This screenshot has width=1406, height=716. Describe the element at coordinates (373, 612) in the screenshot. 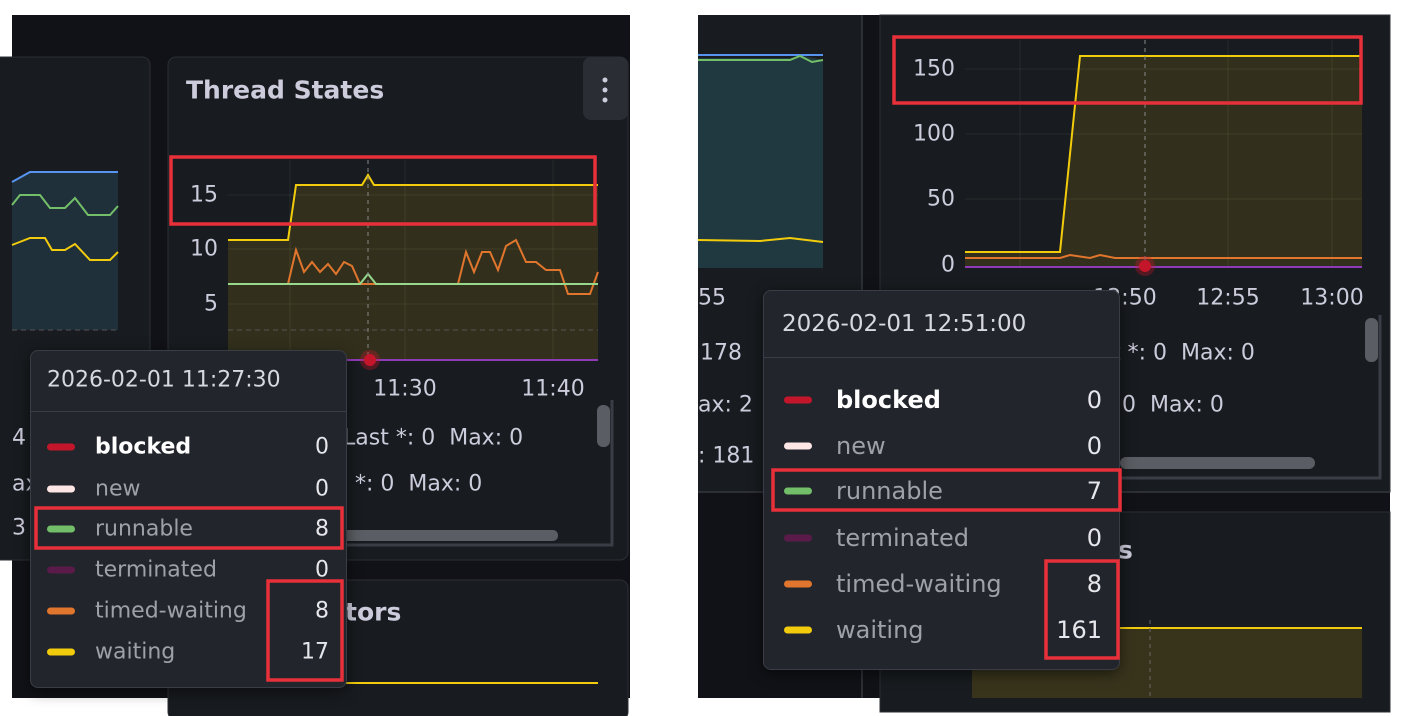

I see `panel-title: tors` at that location.